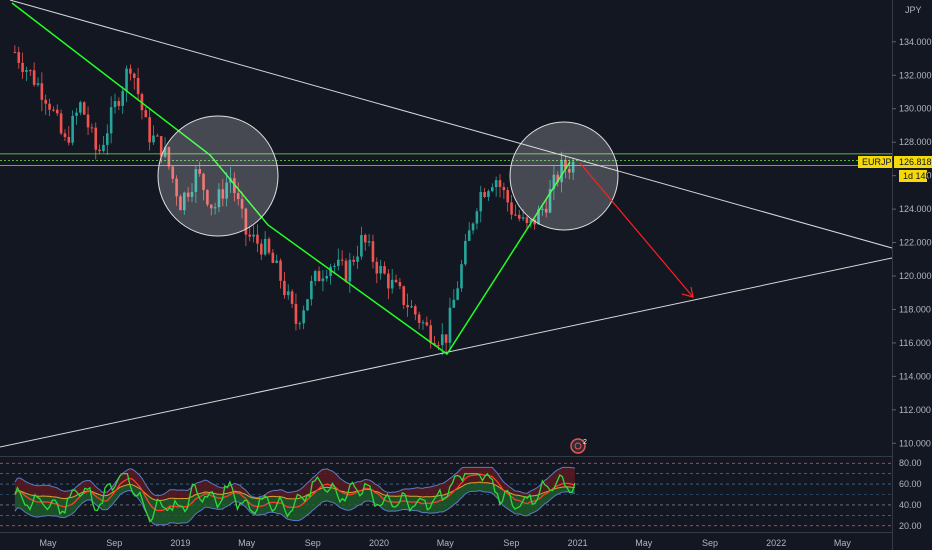 The width and height of the screenshot is (932, 550). I want to click on last-price-tag: EURJPY 126.818 1d 14h, so click(895, 169).